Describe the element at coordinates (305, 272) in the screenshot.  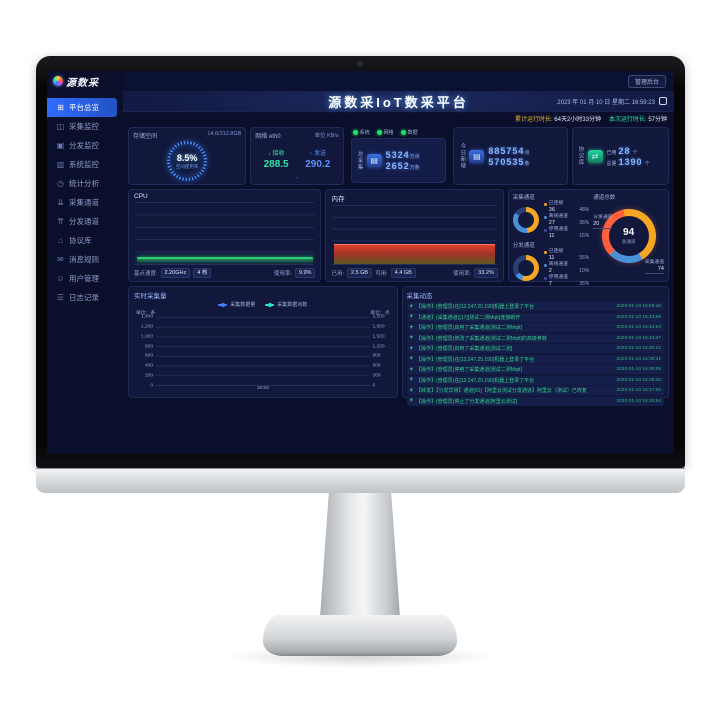
I see `cpu-usage: 9.9%` at that location.